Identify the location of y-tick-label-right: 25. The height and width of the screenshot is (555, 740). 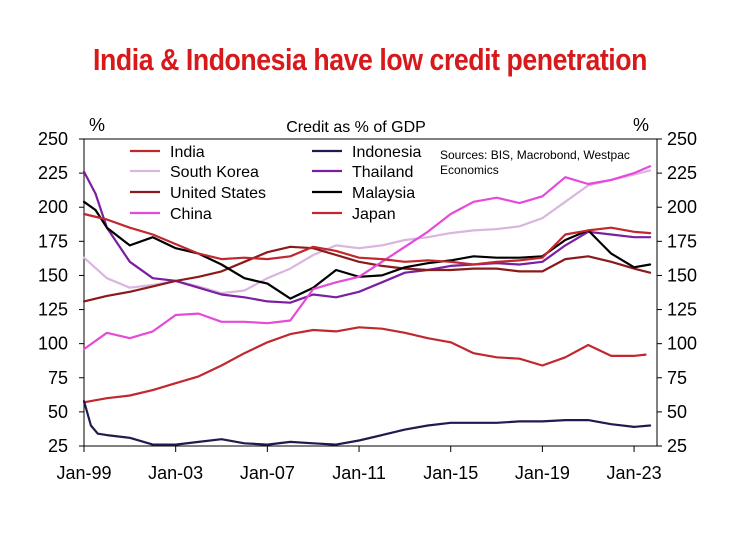
(677, 446).